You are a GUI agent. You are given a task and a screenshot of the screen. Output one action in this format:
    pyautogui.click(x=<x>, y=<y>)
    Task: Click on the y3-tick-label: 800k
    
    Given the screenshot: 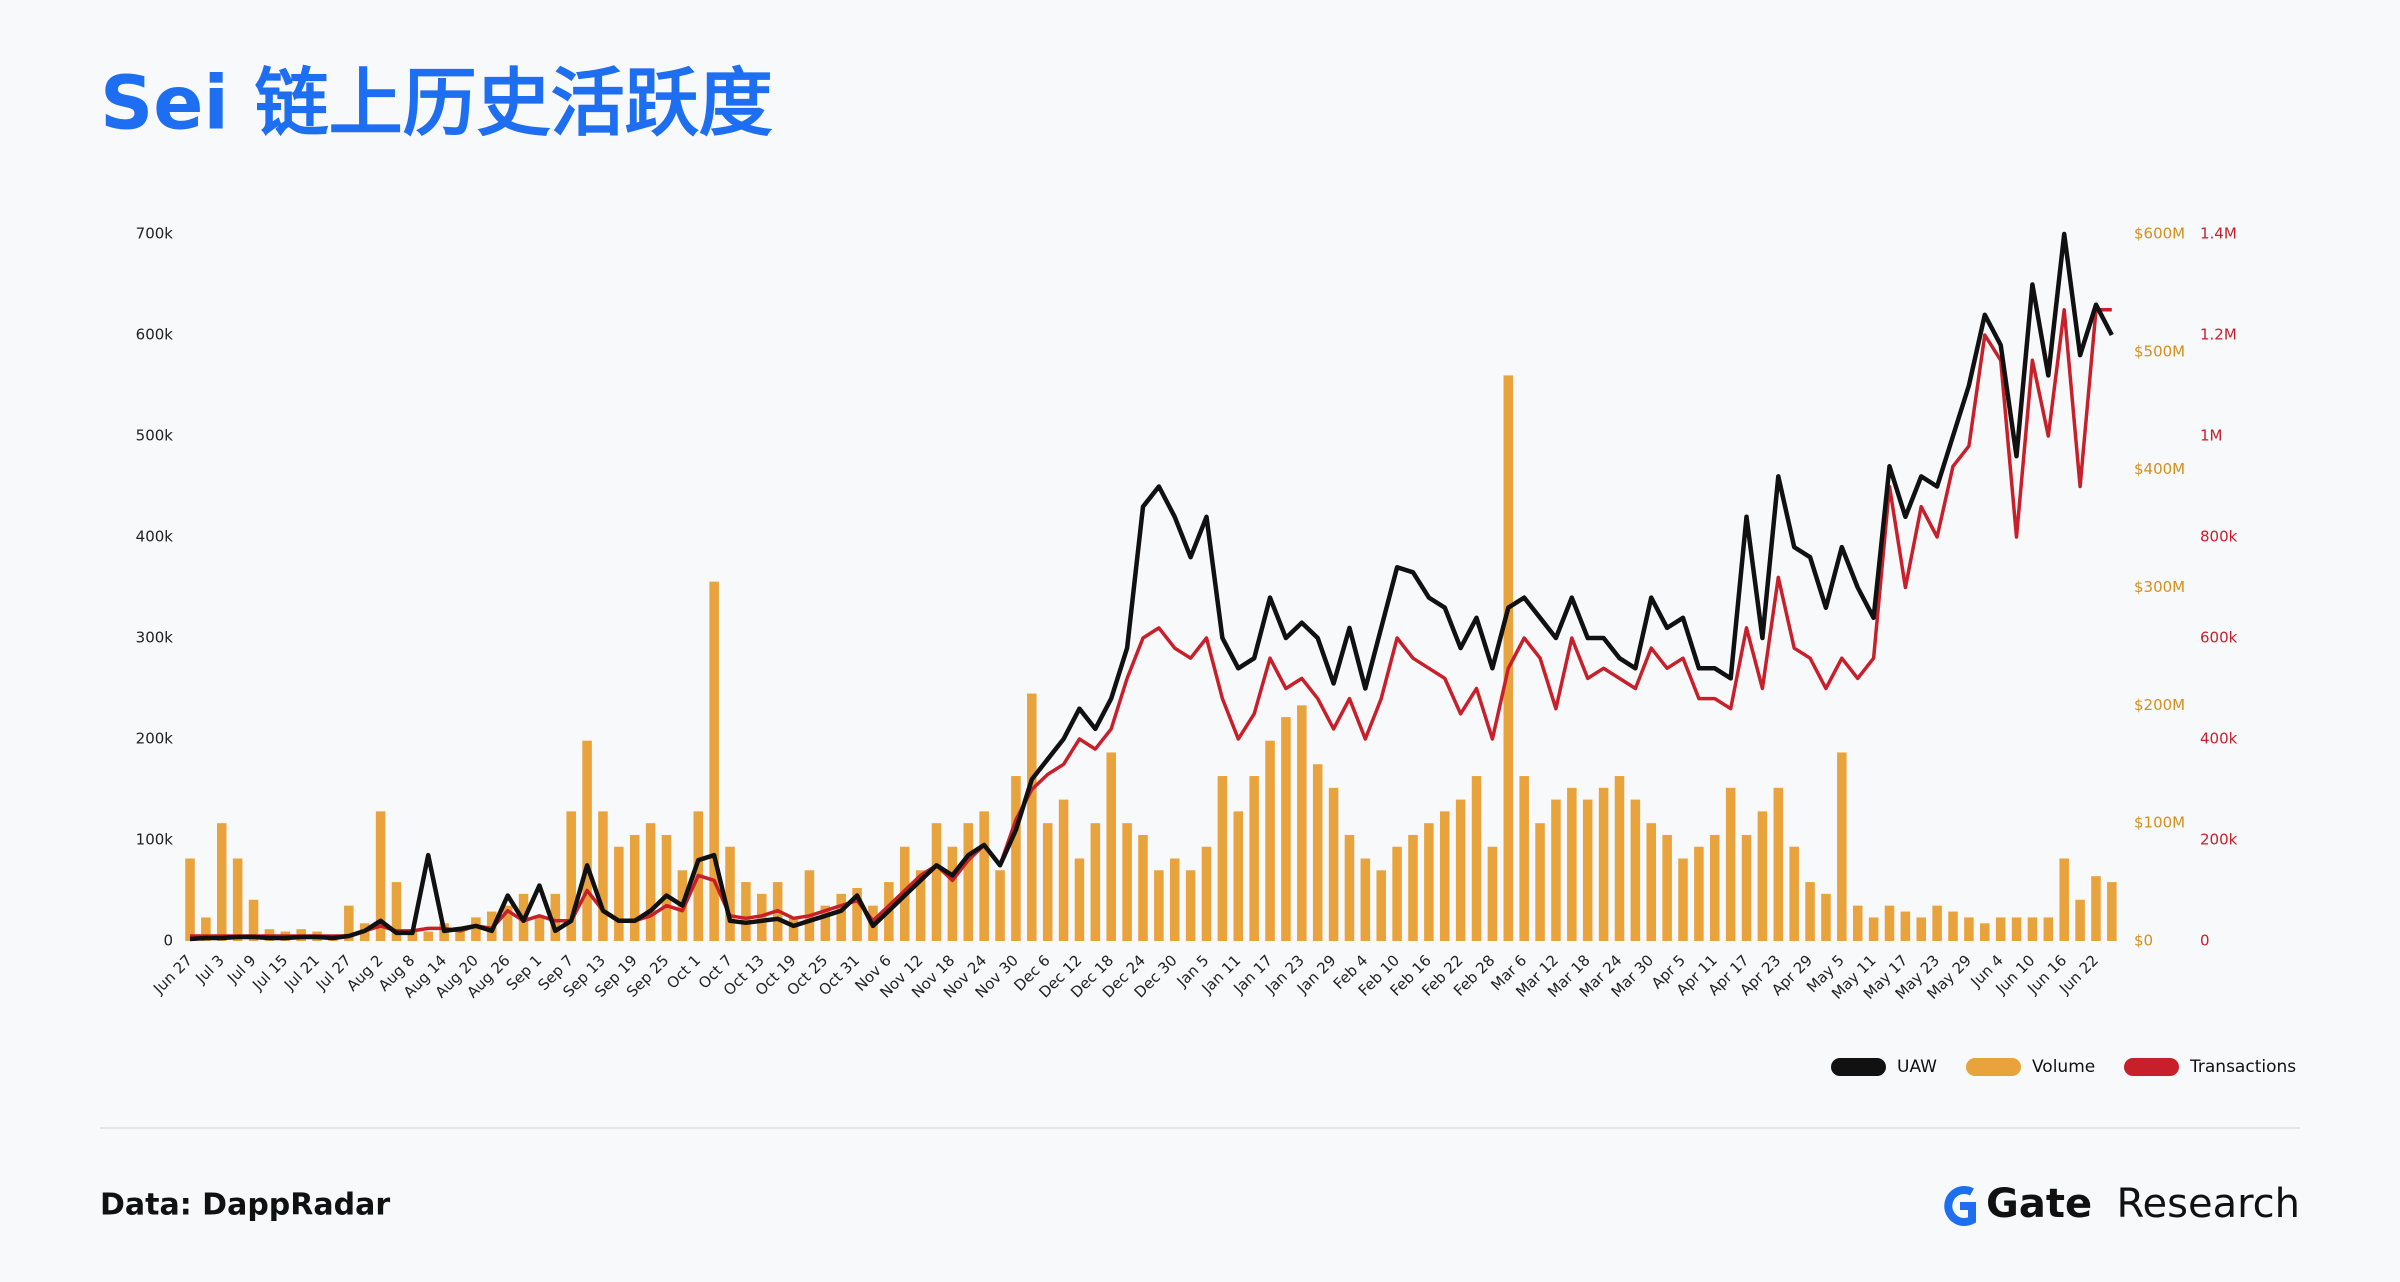 What is the action you would take?
    pyautogui.click(x=2219, y=537)
    